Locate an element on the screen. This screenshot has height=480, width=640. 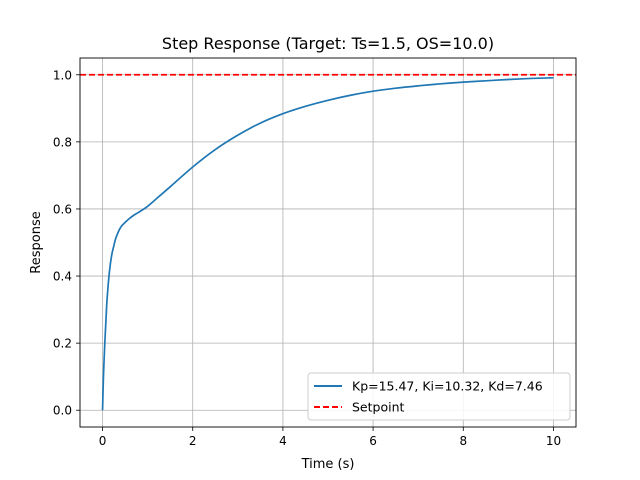
legend-label-setpoint: Setpoint is located at coordinates (378, 407).